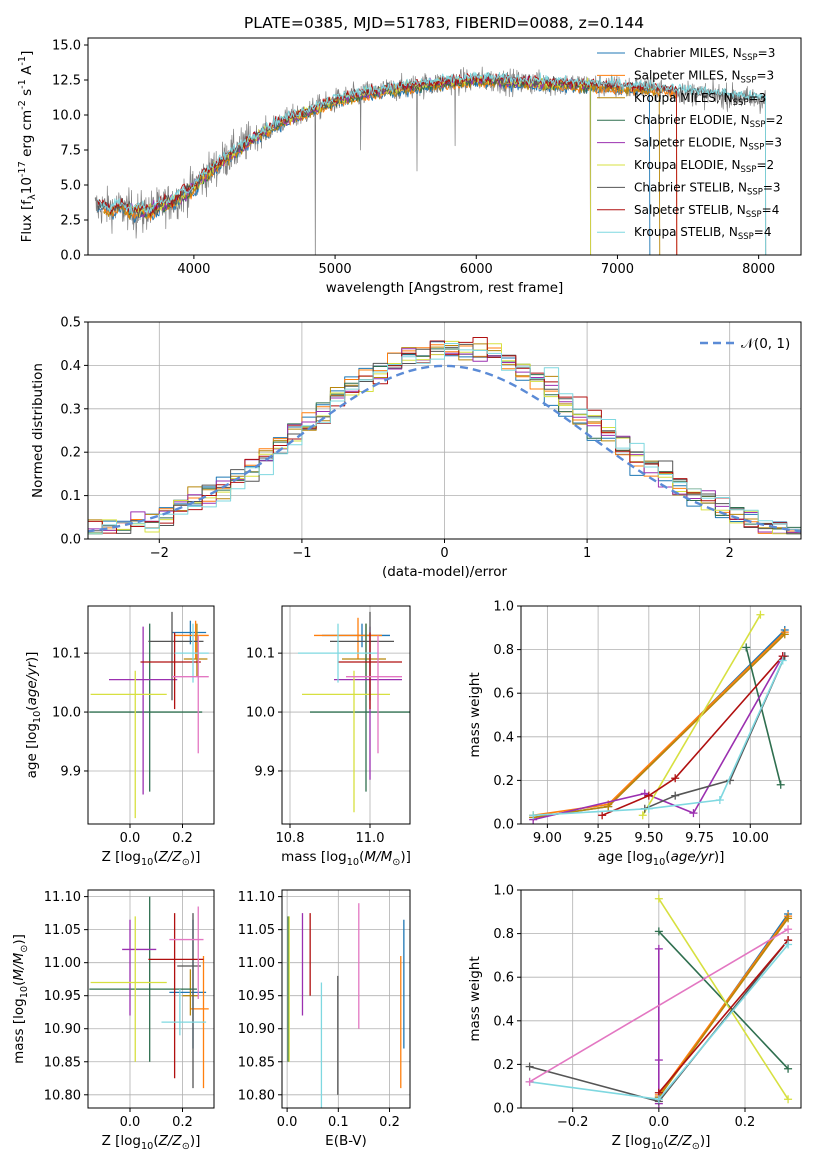 The width and height of the screenshot is (819, 1170). Describe the element at coordinates (38, 430) in the screenshot. I see `y-axis-label: Normed distribution` at that location.